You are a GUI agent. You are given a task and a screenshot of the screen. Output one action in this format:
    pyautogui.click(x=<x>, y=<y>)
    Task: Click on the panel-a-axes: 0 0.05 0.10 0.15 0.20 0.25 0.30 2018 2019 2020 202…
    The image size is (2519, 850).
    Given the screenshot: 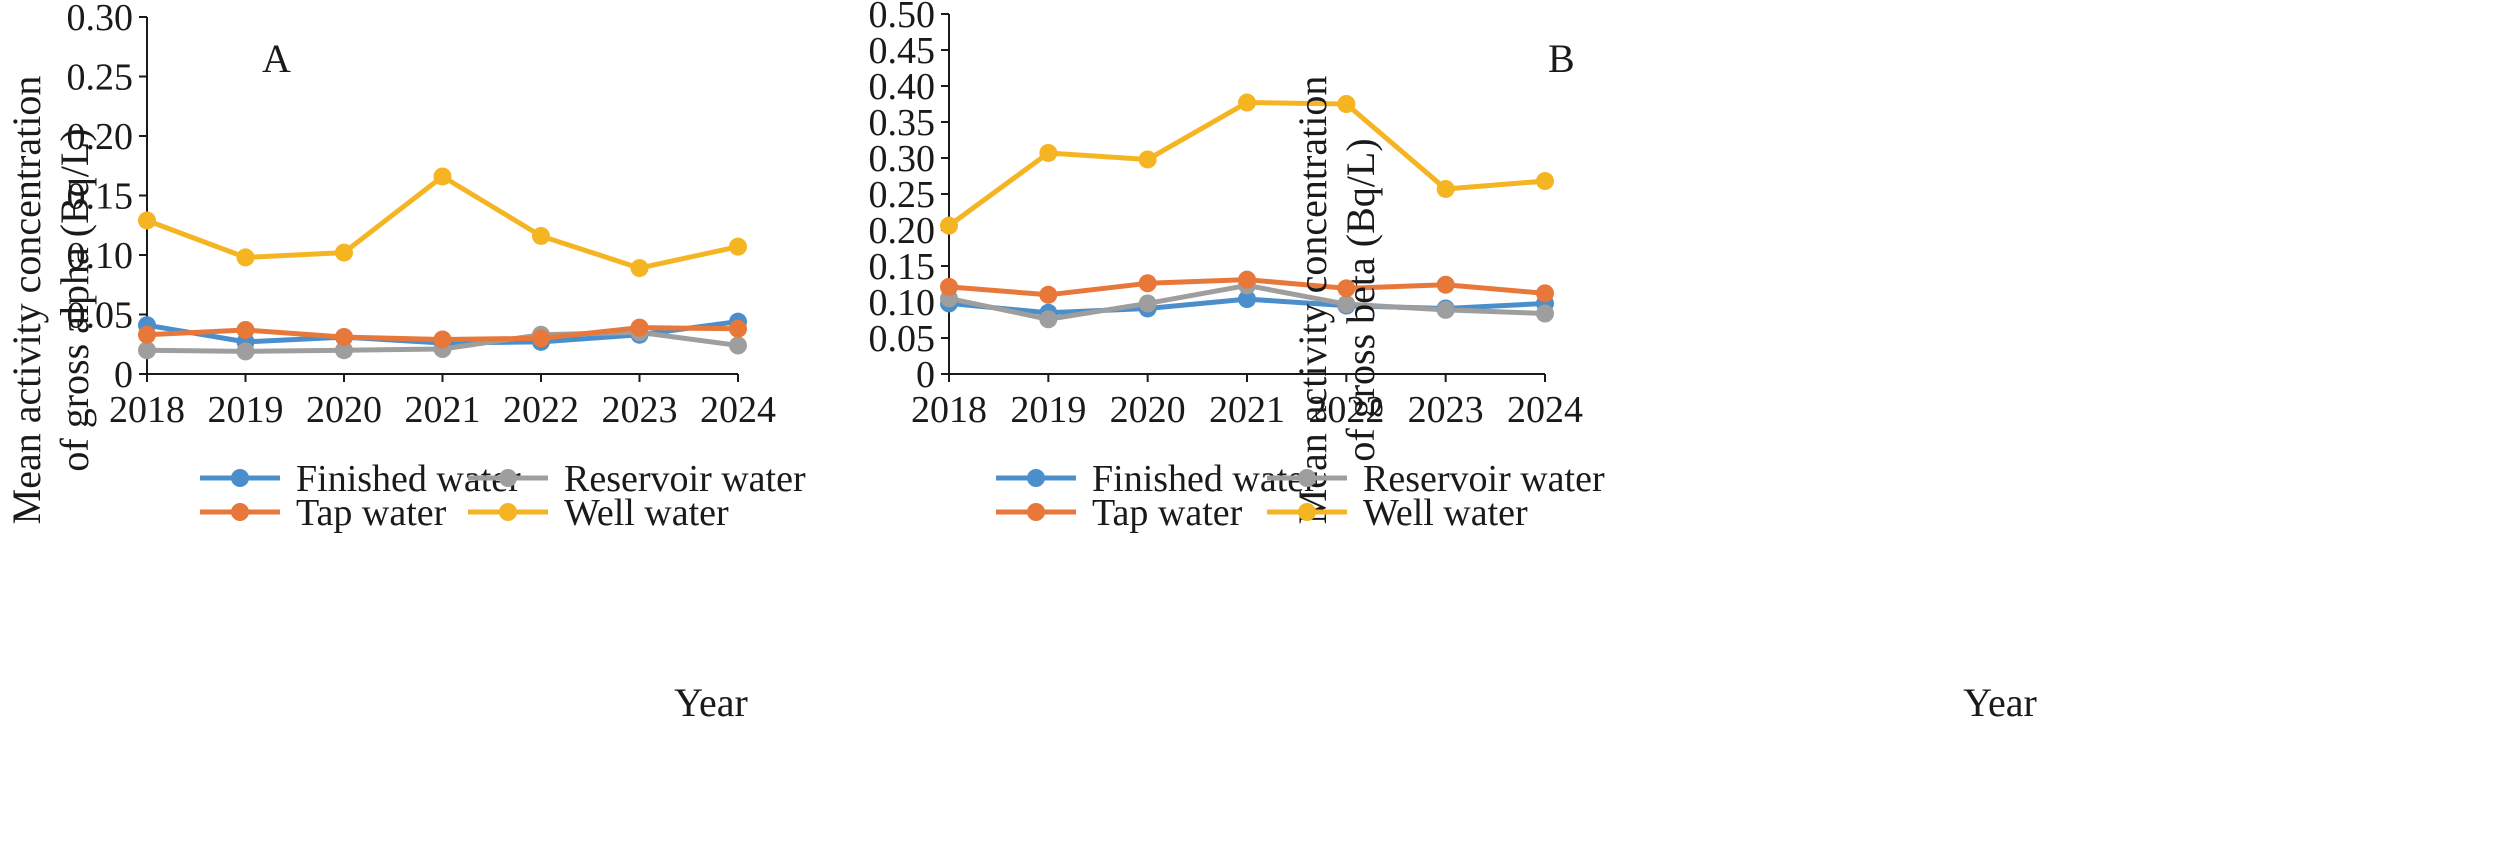 What is the action you would take?
    pyautogui.click(x=422, y=215)
    